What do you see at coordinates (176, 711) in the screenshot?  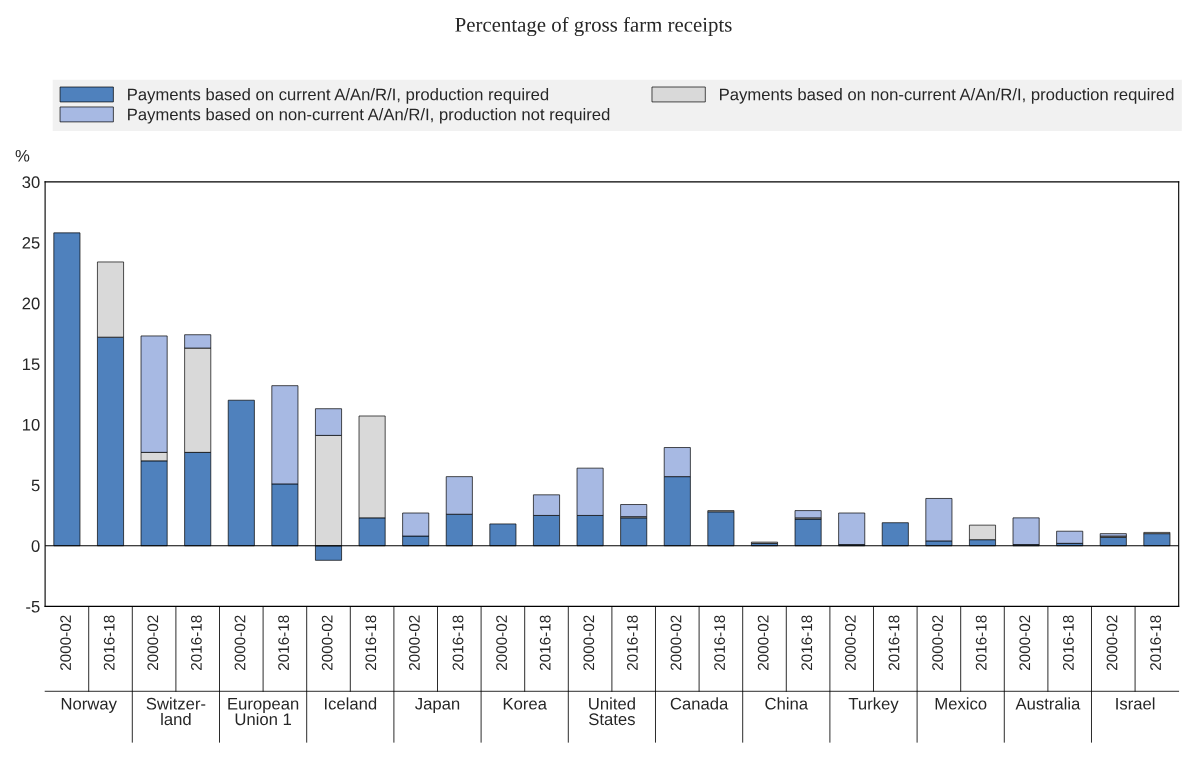 I see `text: Switzer- land` at bounding box center [176, 711].